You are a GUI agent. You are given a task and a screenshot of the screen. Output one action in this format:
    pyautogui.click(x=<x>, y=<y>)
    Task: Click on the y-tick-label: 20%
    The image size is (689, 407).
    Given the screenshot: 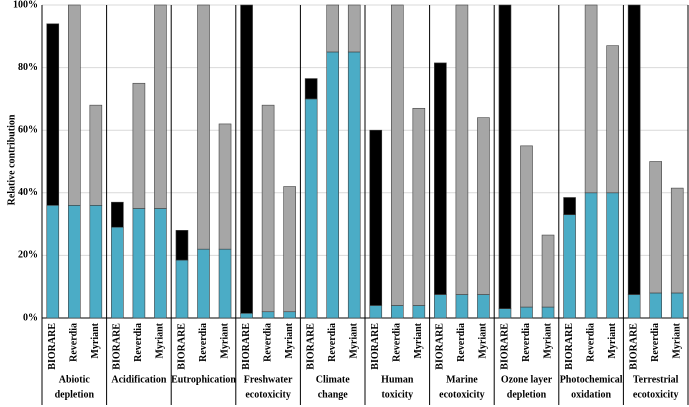 What is the action you would take?
    pyautogui.click(x=28, y=255)
    